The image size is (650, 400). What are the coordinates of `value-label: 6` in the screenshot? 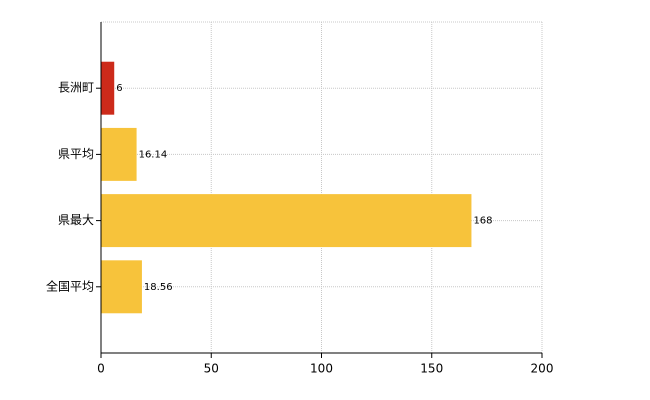 It's located at (119, 88).